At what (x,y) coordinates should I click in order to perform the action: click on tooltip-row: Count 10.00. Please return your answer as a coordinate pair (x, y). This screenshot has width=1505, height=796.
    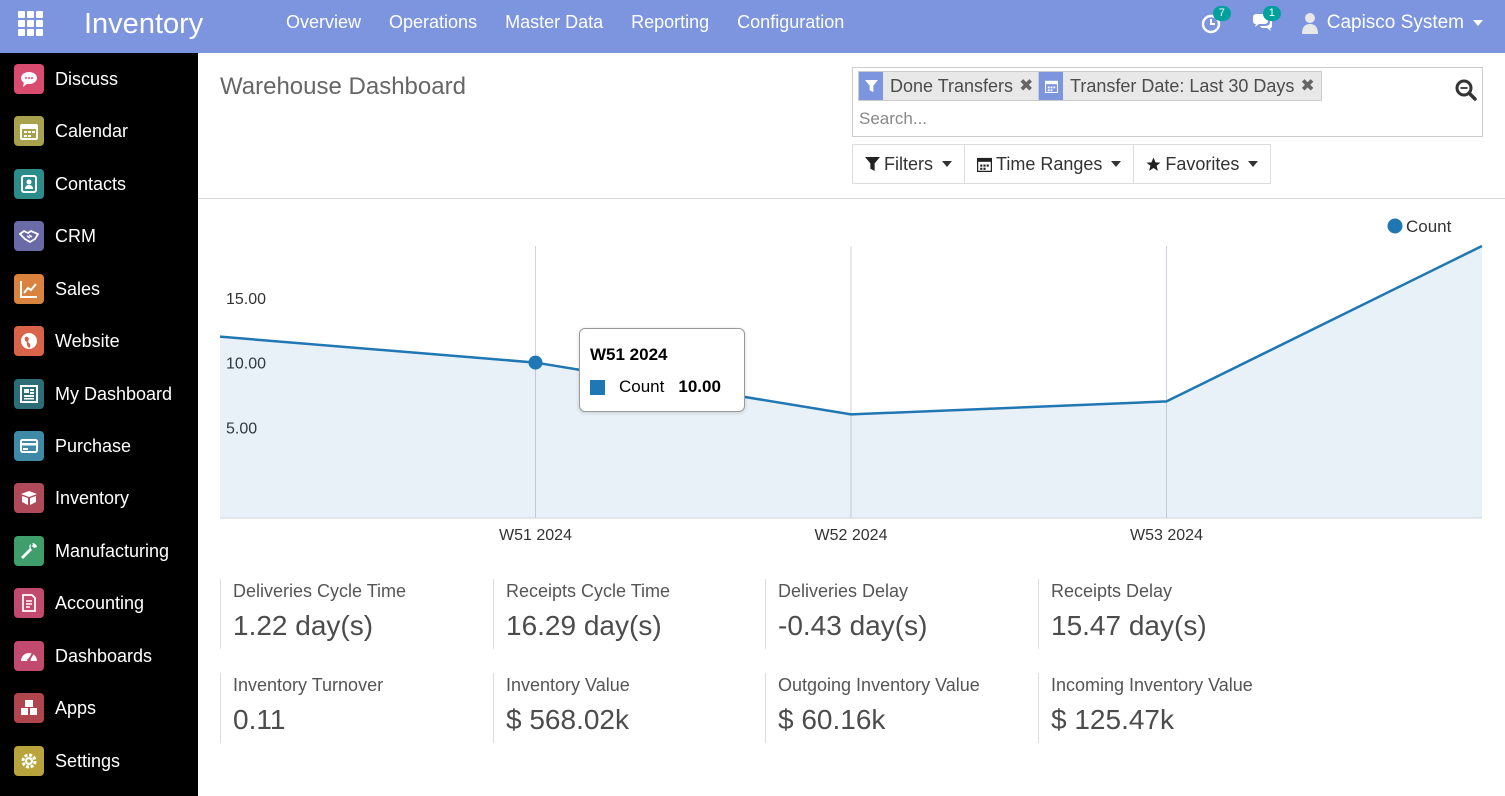
    Looking at the image, I should click on (655, 387).